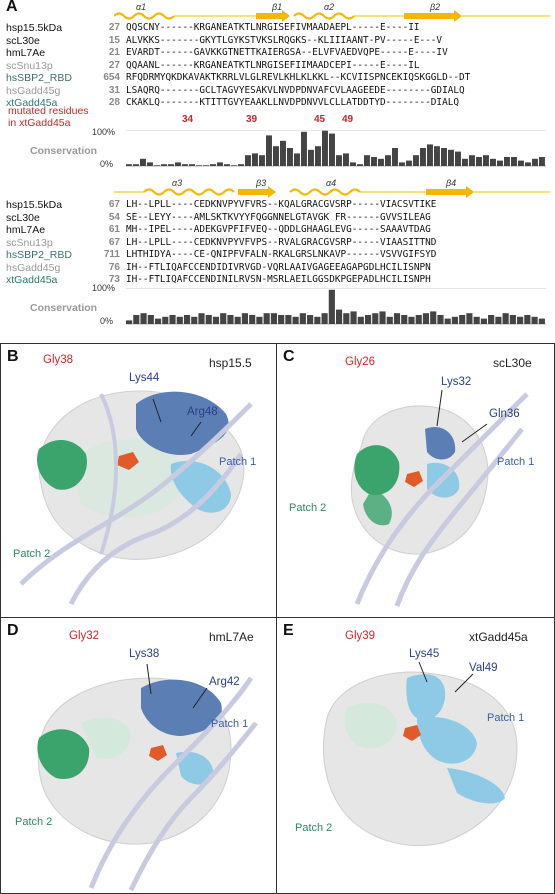 The height and width of the screenshot is (894, 555). I want to click on secondary-structure-top: α1 β1 α2 β2, so click(332, 12).